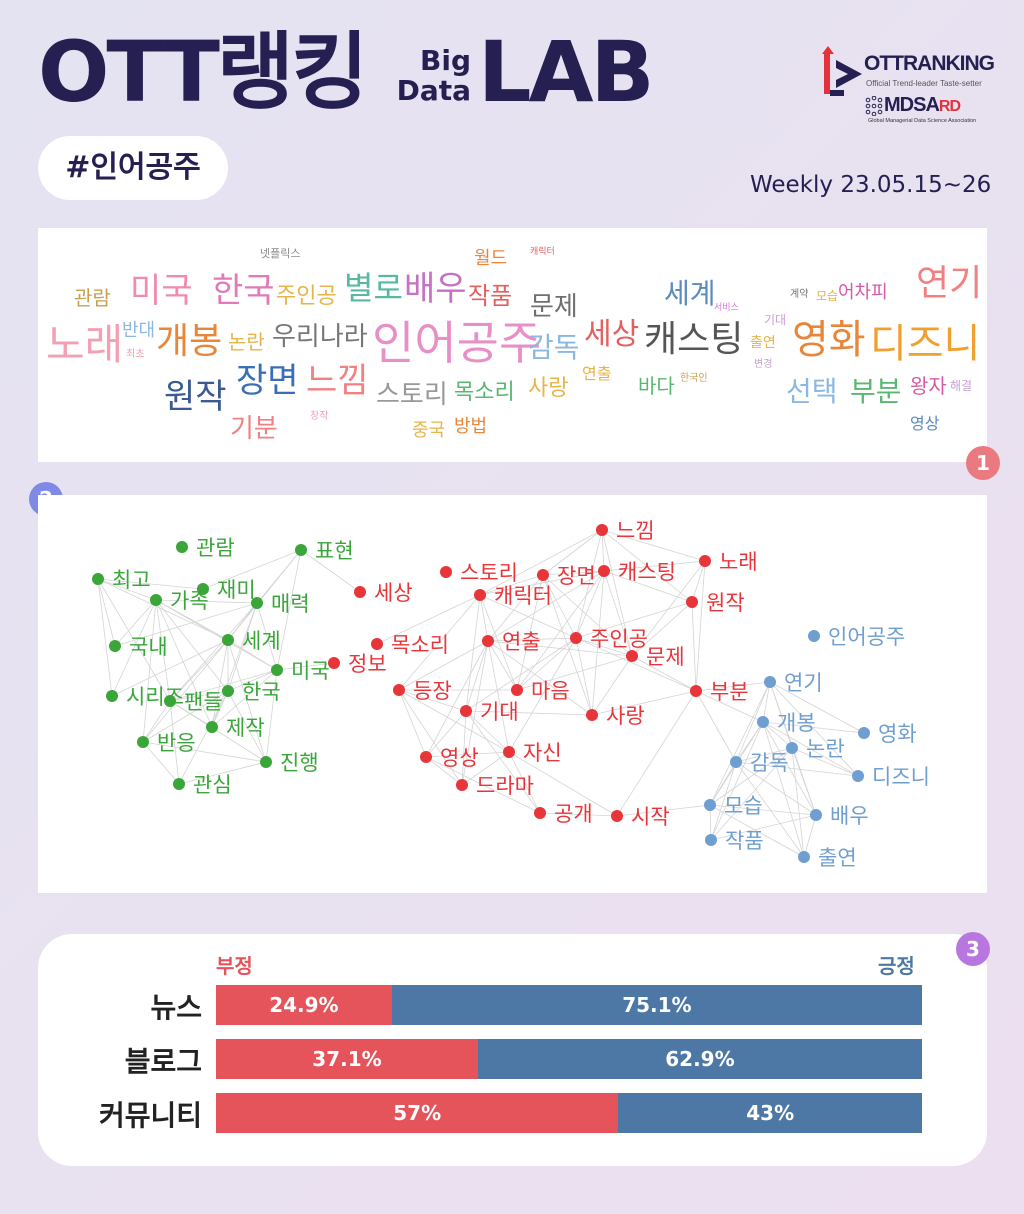 This screenshot has height=1214, width=1024. I want to click on lab-title: LAB, so click(566, 72).